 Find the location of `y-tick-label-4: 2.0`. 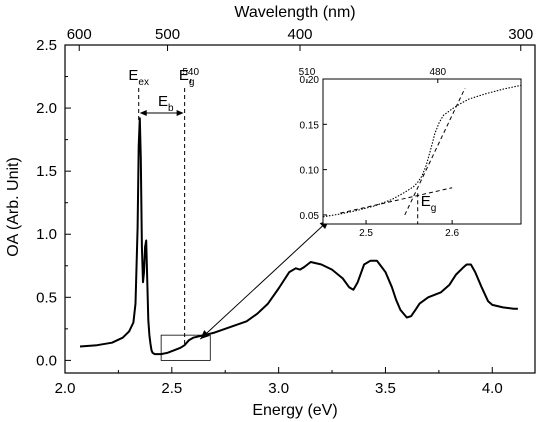

y-tick-label-4: 2.0 is located at coordinates (46, 108).